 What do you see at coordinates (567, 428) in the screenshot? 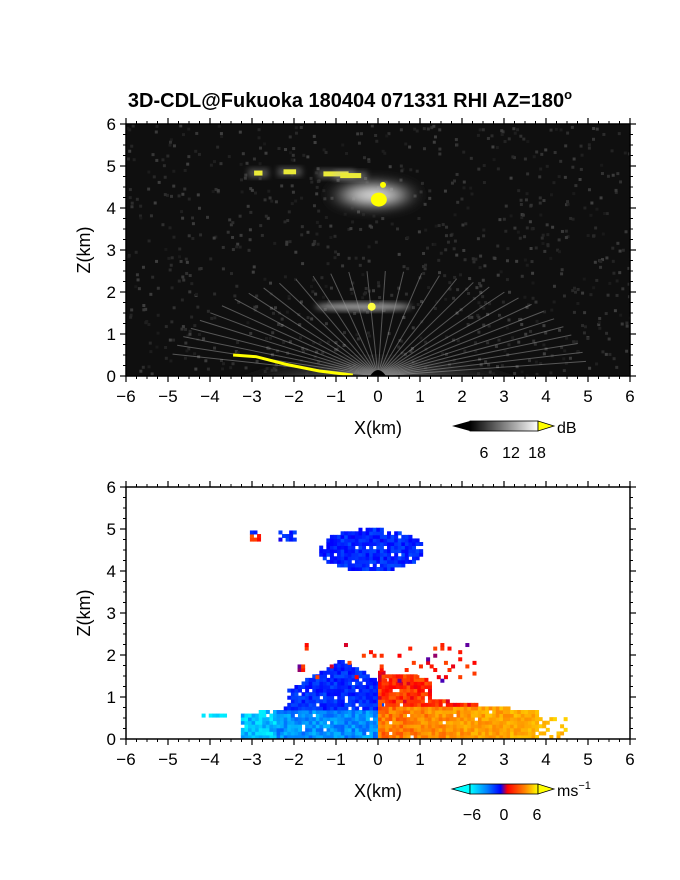
I see `colorbar1-unit: dB` at bounding box center [567, 428].